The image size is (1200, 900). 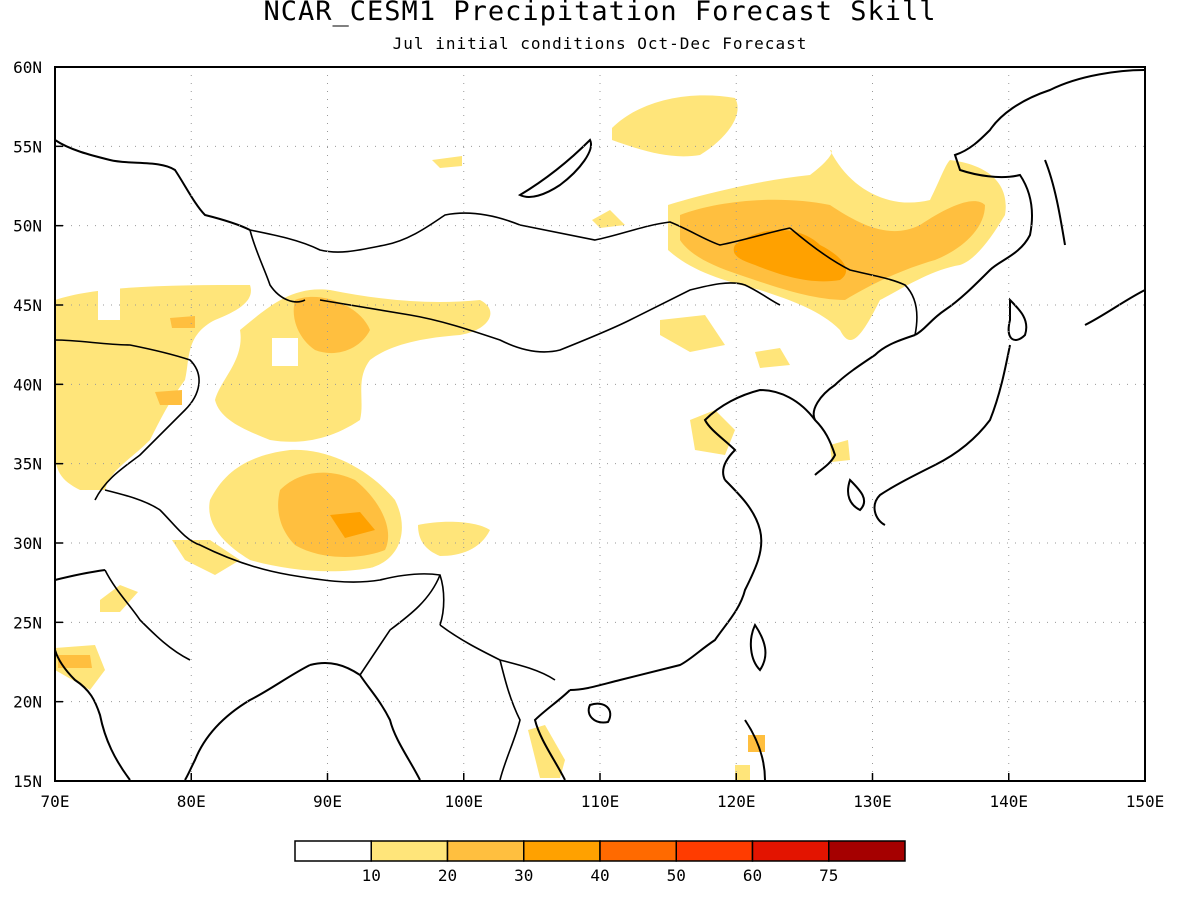 I want to click on lon-tick-label: 90E, so click(x=327, y=801).